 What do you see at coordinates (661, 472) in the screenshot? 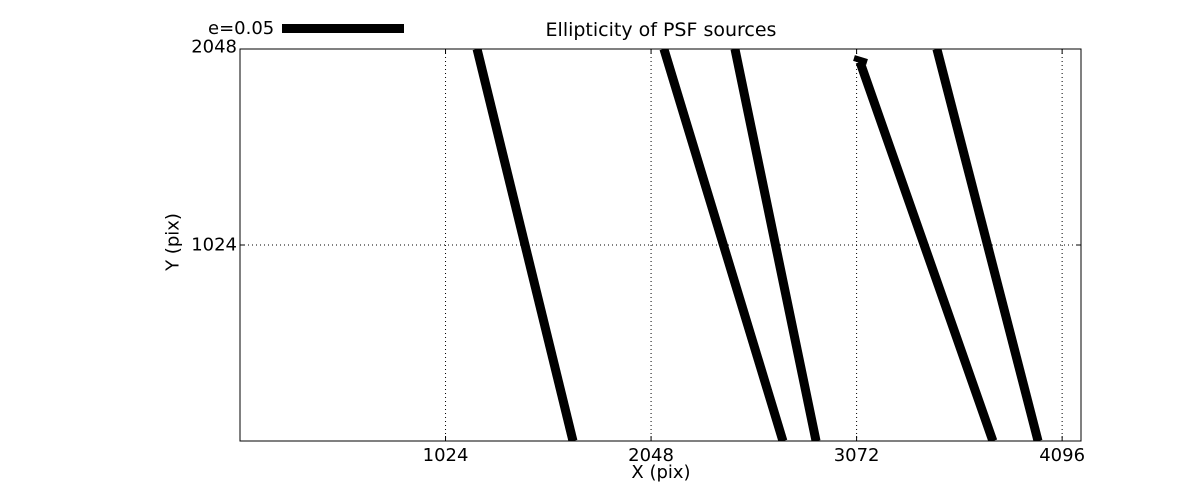
I see `x-axis-label: X (pix)` at bounding box center [661, 472].